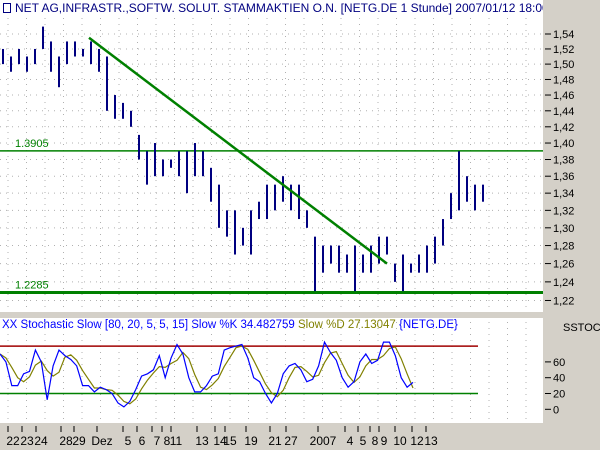 The height and width of the screenshot is (450, 600). Describe the element at coordinates (220, 441) in the screenshot. I see `x-tick-label: 14` at that location.